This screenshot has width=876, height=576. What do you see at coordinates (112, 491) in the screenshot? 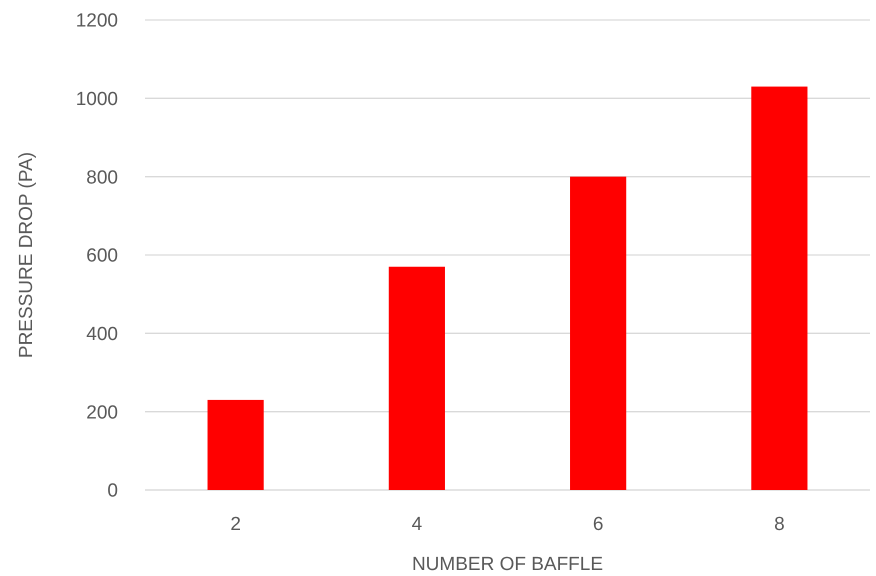
I see `y-tick-label: 0` at bounding box center [112, 491].